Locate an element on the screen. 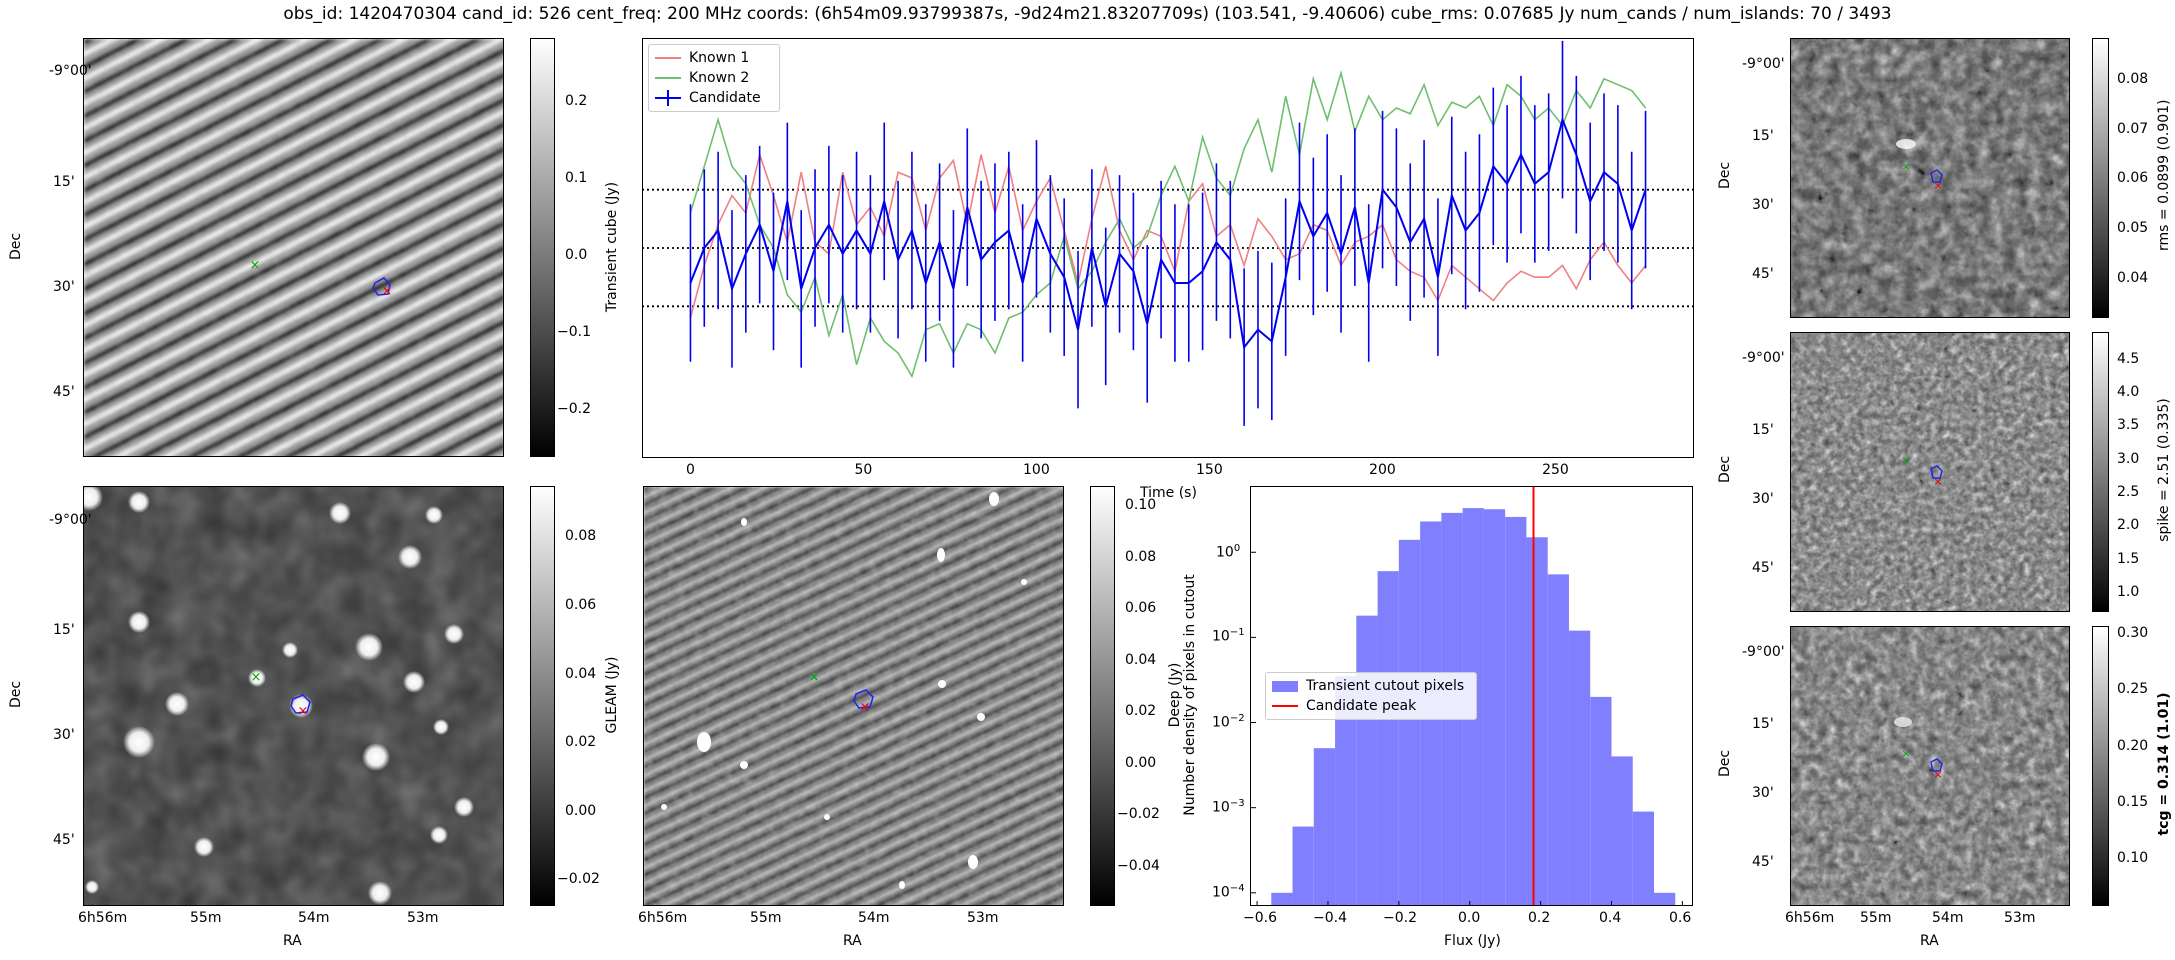 The image size is (2175, 960). legend-swatch-pixels is located at coordinates (1285, 686).